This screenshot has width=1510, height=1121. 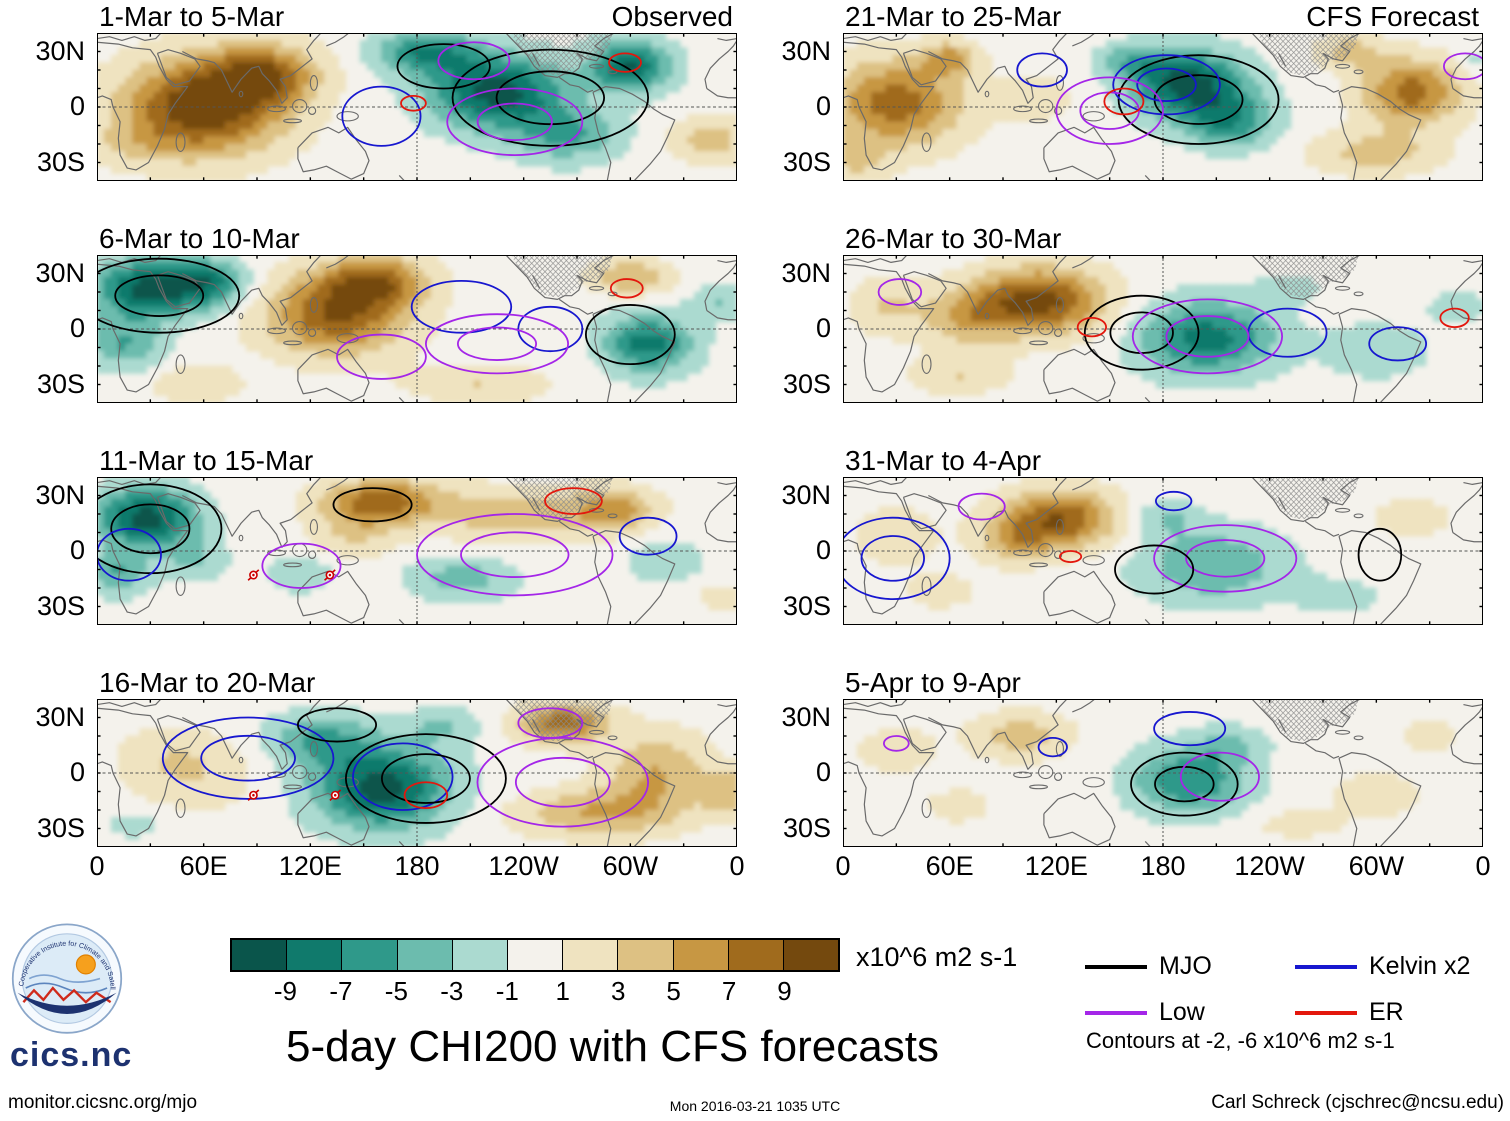 I want to click on footer-credit: Carl Schreck (cjschrec@ncsu.edu), so click(x=1357, y=1102).